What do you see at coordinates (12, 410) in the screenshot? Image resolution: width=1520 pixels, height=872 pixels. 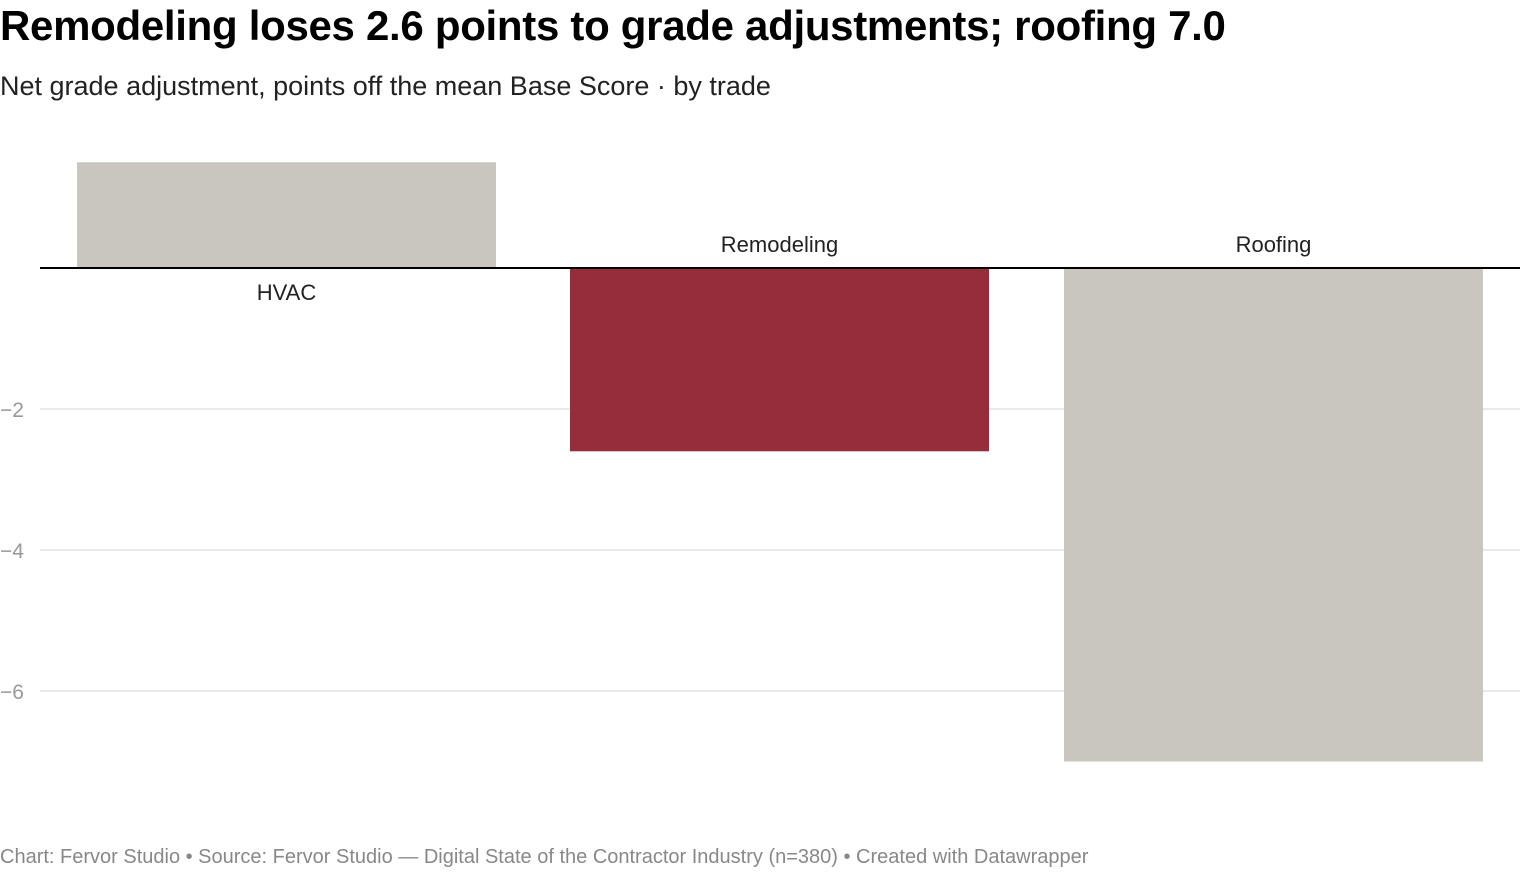 I see `y-tick-label: −2` at bounding box center [12, 410].